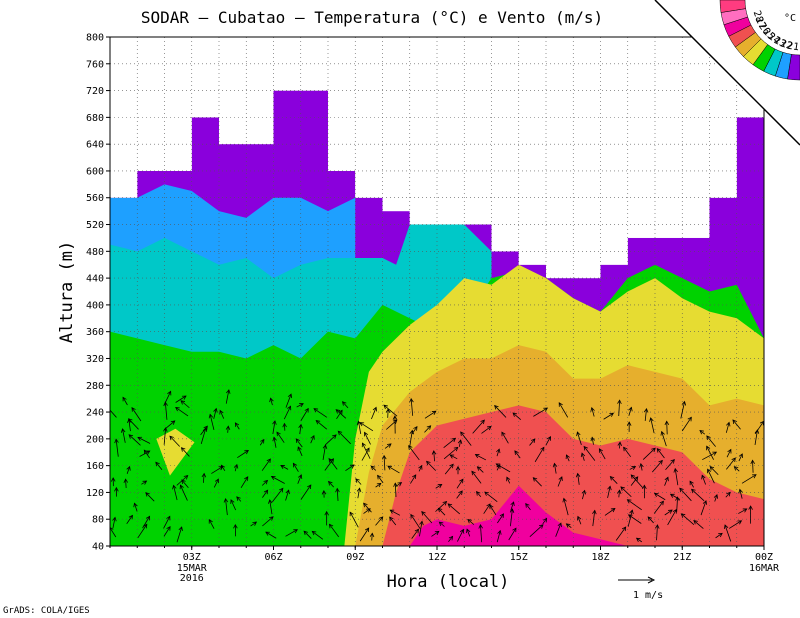 This screenshot has height=618, width=800. Describe the element at coordinates (95, 64) in the screenshot. I see `y-tick-label: 760` at that location.